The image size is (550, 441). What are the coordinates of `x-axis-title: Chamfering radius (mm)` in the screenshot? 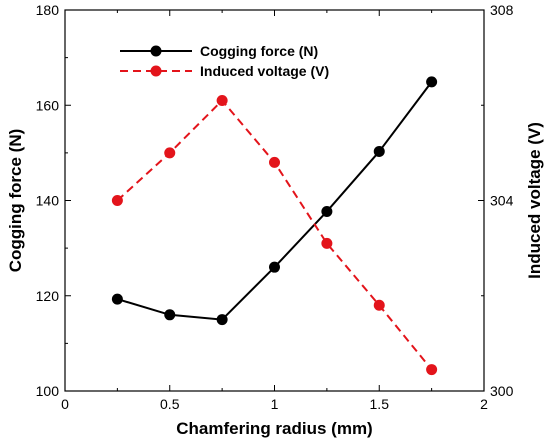 It's located at (274, 428).